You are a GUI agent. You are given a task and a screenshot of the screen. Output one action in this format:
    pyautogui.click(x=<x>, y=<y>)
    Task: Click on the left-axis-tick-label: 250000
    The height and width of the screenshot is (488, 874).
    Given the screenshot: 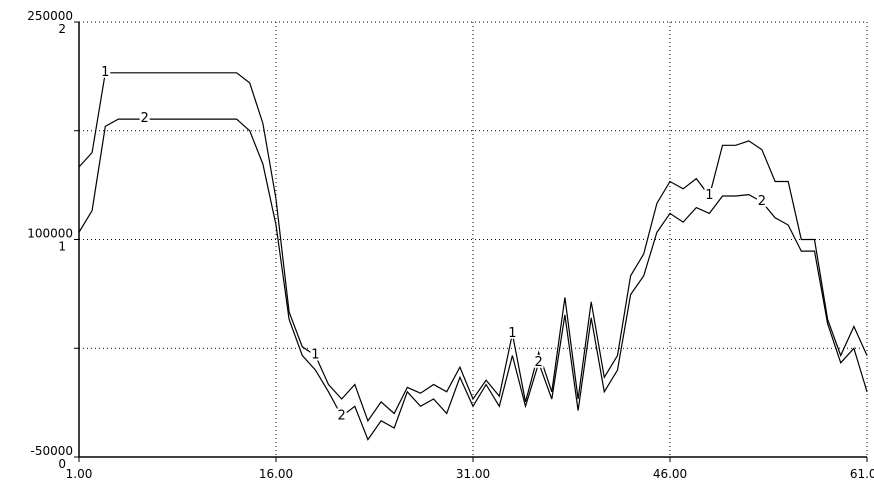 What is the action you would take?
    pyautogui.click(x=50, y=16)
    